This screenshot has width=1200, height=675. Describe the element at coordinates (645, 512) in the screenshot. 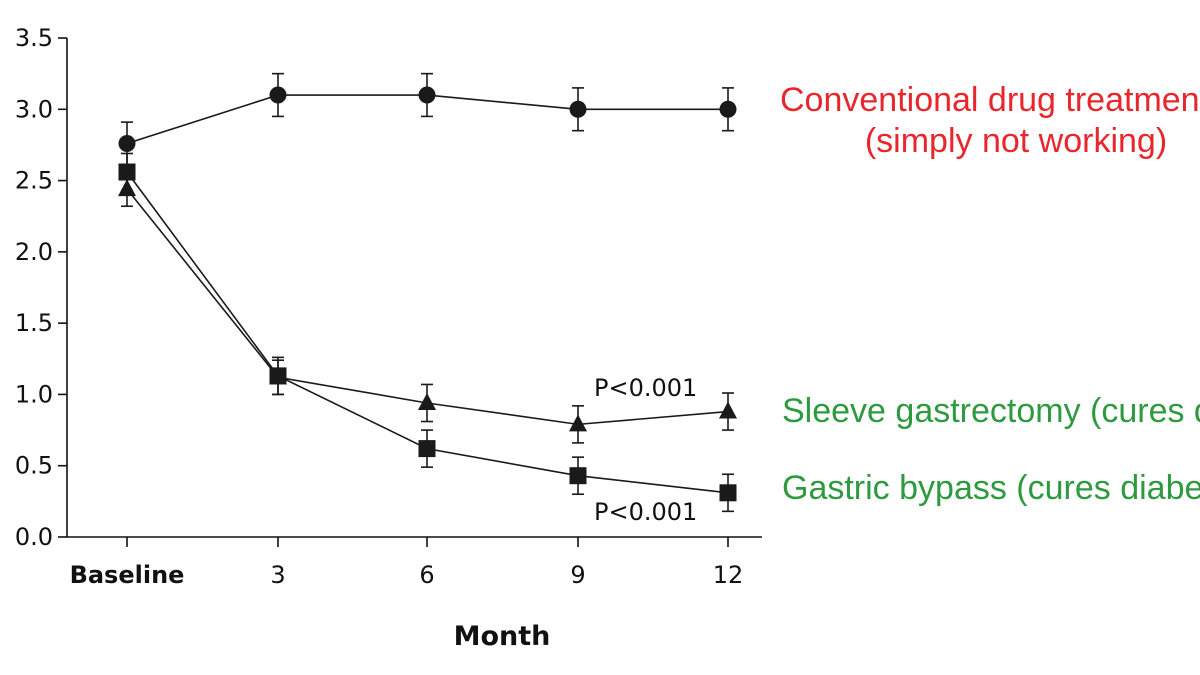

I see `pvalue-label-bypass: P<0.001` at that location.